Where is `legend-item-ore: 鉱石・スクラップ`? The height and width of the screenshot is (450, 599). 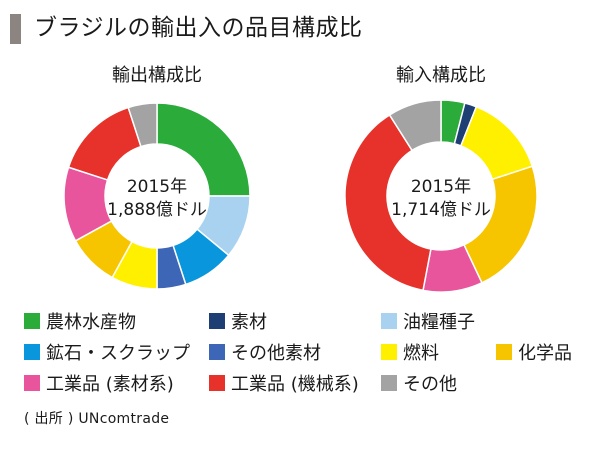
legend-item-ore: 鉱石・スクラップ is located at coordinates (107, 352).